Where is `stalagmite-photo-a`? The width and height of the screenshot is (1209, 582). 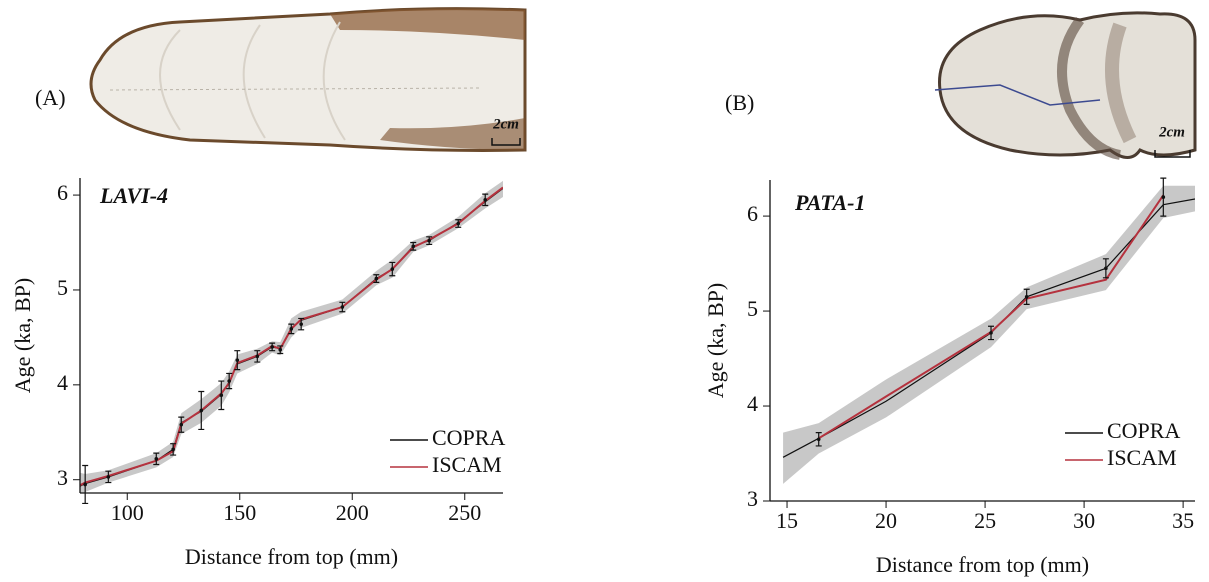 stalagmite-photo-a is located at coordinates (308, 79).